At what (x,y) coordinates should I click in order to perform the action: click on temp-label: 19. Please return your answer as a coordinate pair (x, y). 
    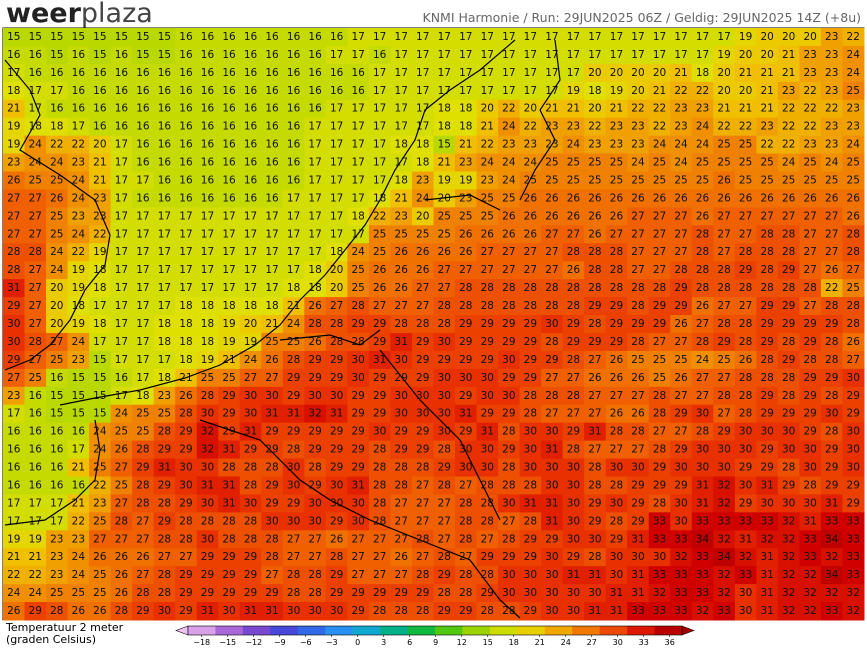
    Looking at the image, I should click on (13, 145).